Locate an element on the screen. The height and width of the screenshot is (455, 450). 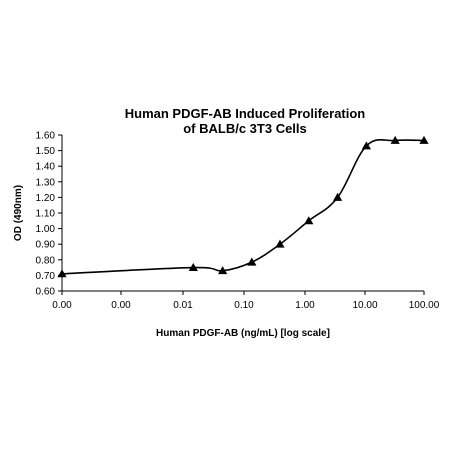
y-tick-label: 1.40 is located at coordinates (46, 167).